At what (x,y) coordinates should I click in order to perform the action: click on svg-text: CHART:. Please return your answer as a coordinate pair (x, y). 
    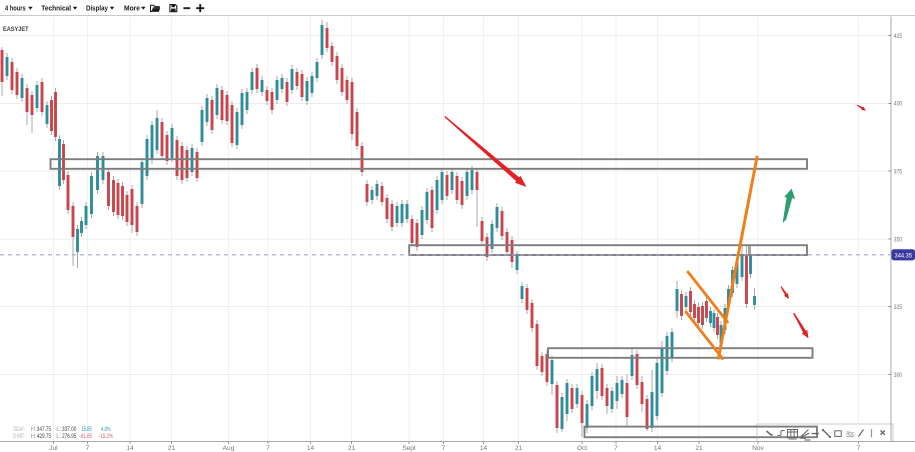
    Looking at the image, I should click on (19, 436).